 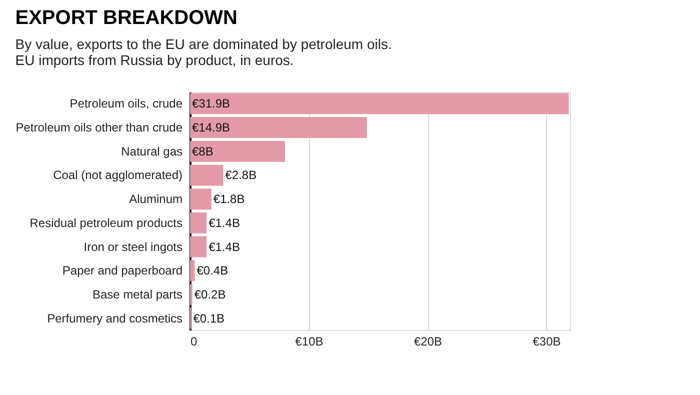 What do you see at coordinates (428, 341) in the screenshot?
I see `x-tick-label: €20B` at bounding box center [428, 341].